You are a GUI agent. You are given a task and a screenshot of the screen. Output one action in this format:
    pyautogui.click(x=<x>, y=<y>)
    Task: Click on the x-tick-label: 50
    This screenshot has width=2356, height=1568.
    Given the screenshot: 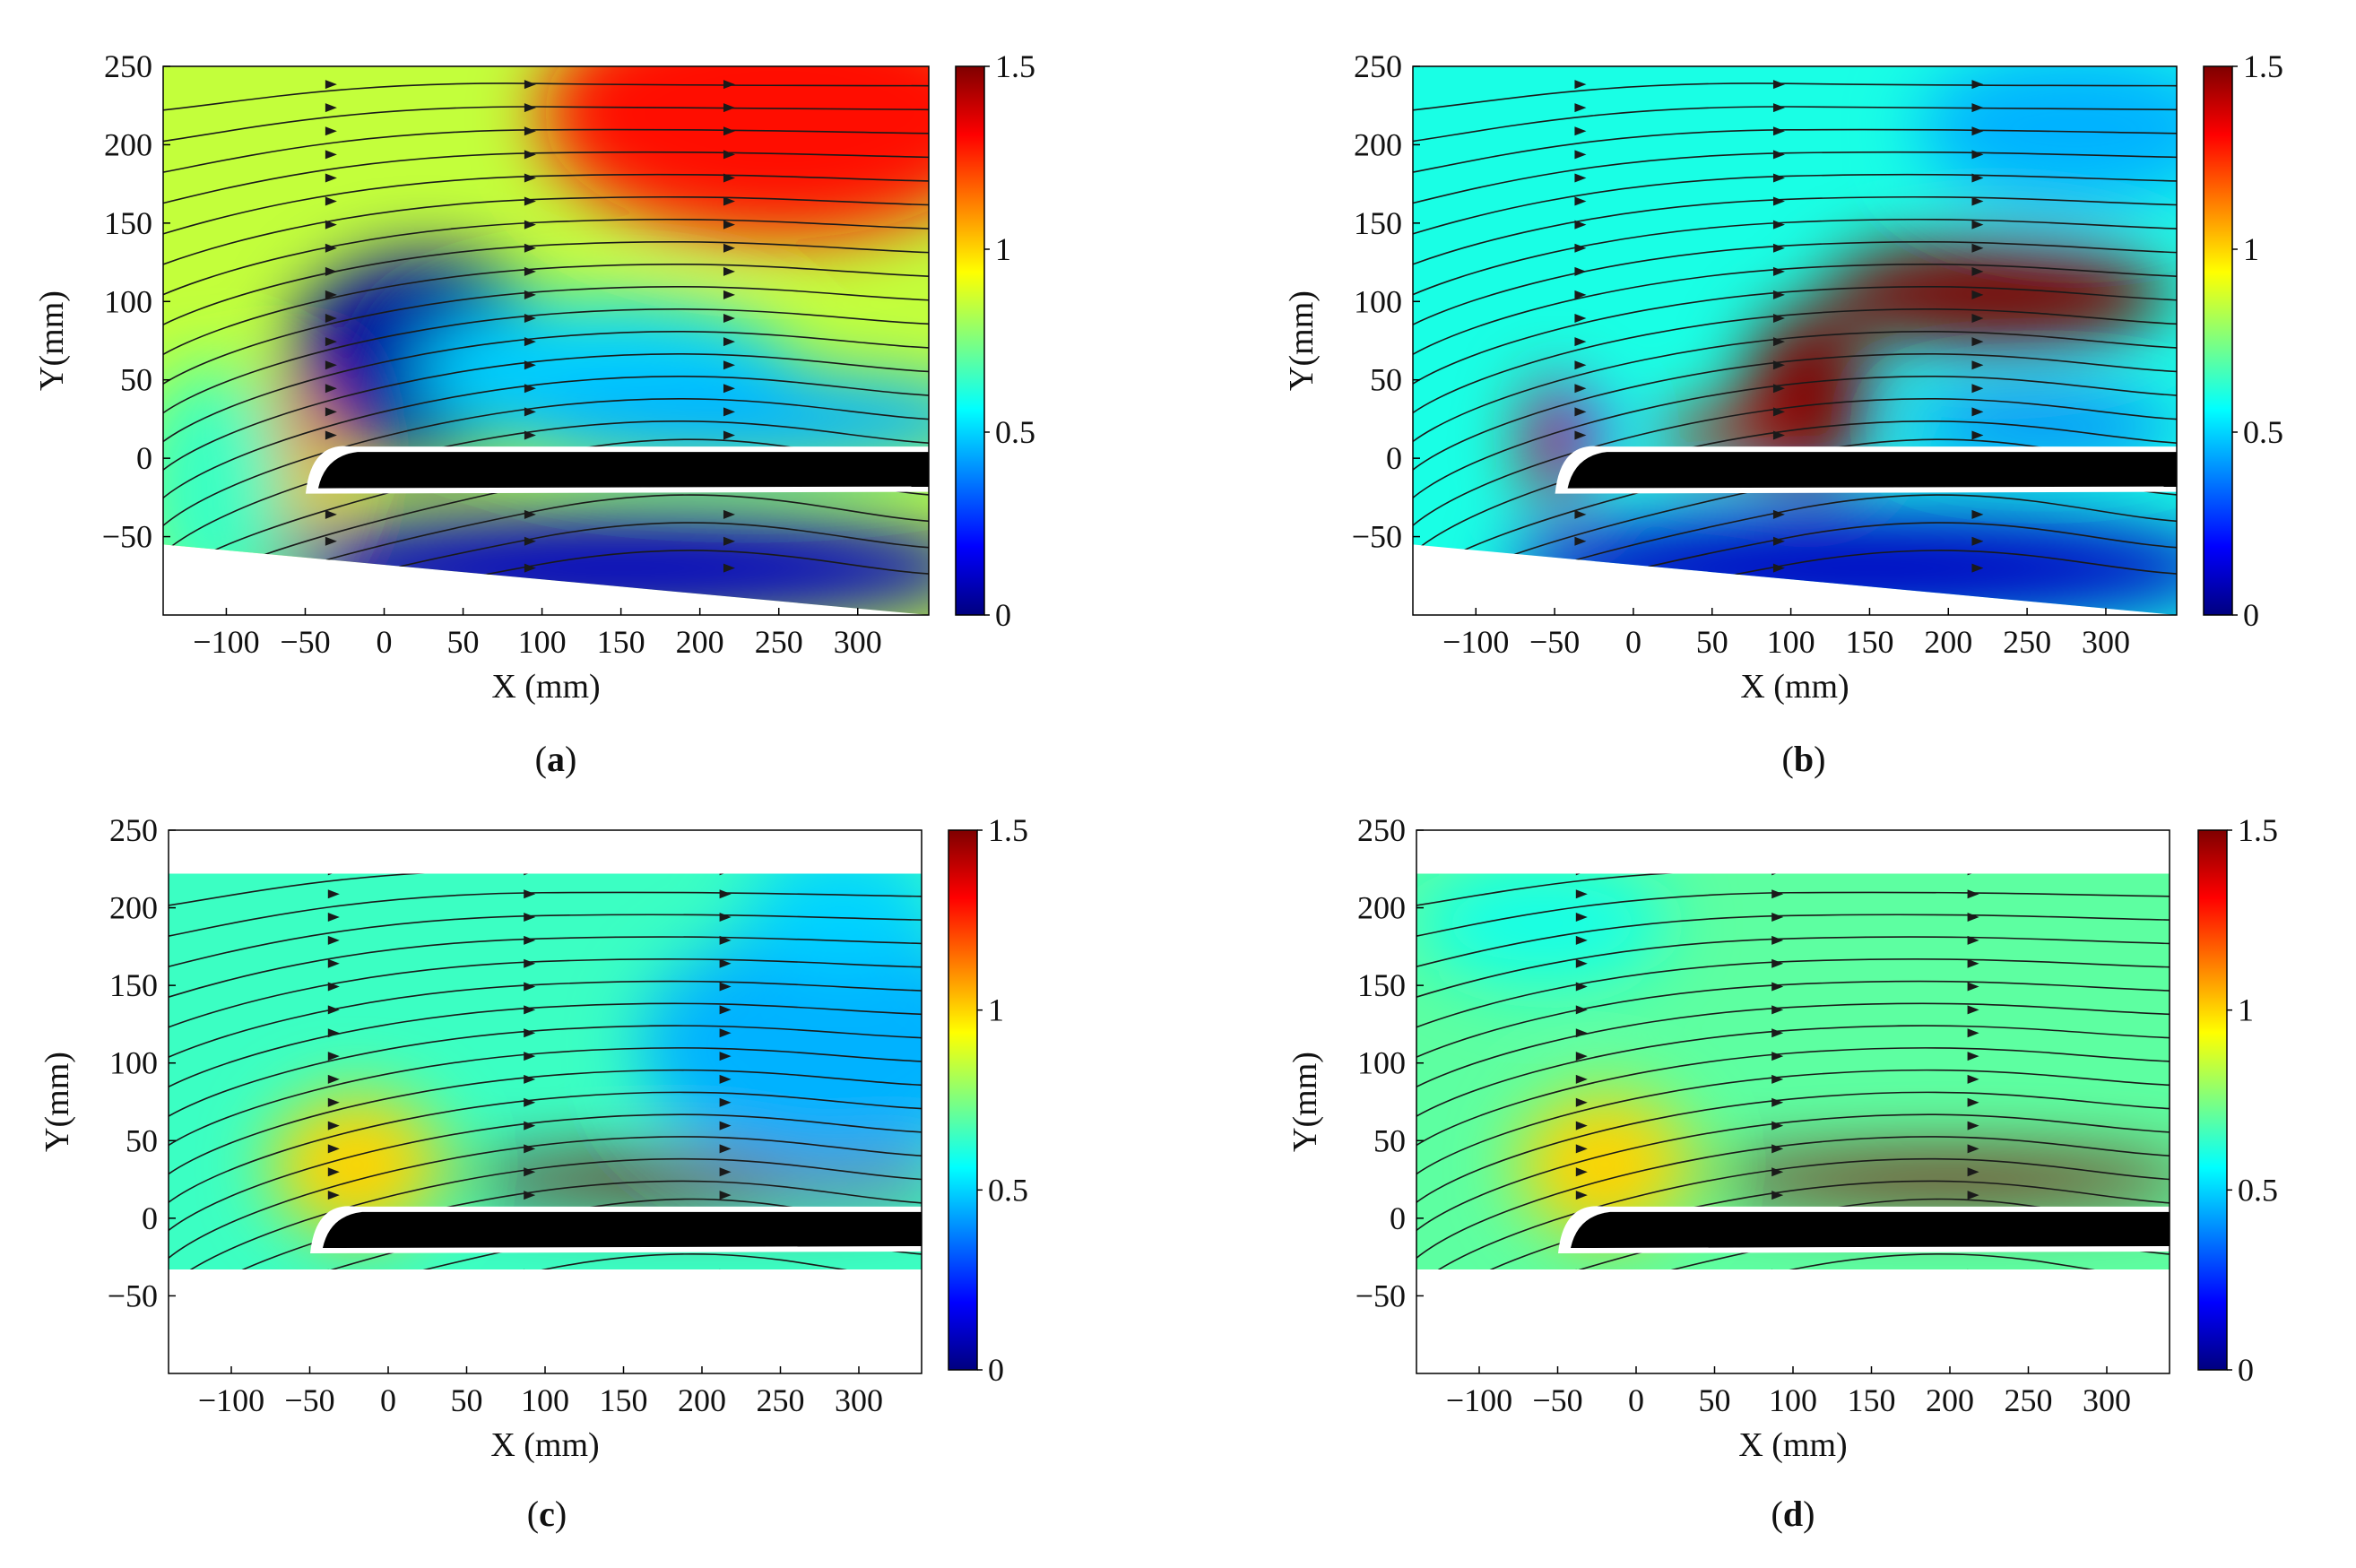 What is the action you would take?
    pyautogui.click(x=463, y=642)
    